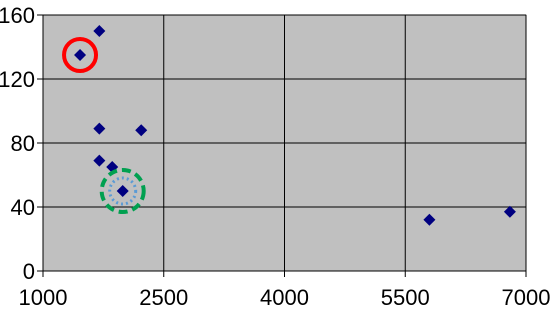 Image resolution: width=555 pixels, height=320 pixels. Describe the element at coordinates (163, 297) in the screenshot. I see `x-tick-label: 2500` at that location.